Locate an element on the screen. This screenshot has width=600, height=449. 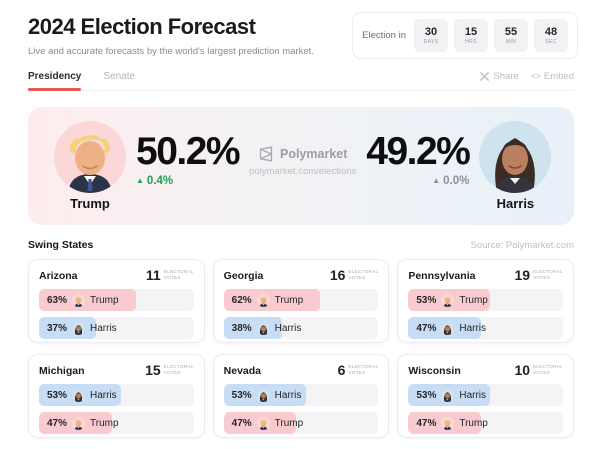
up-triangle-icon: ▲ is located at coordinates (140, 180).